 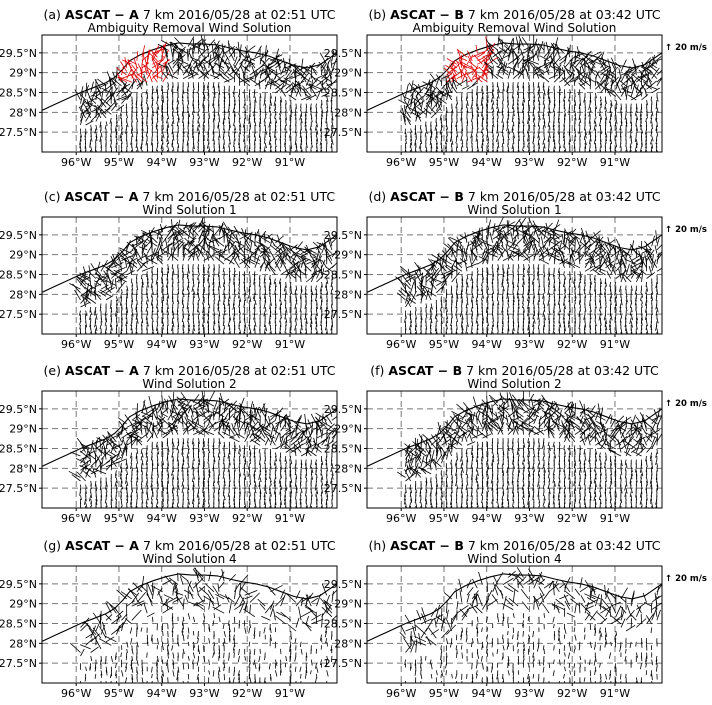 What do you see at coordinates (54, 196) in the screenshot?
I see `panel-label: (c)` at bounding box center [54, 196].